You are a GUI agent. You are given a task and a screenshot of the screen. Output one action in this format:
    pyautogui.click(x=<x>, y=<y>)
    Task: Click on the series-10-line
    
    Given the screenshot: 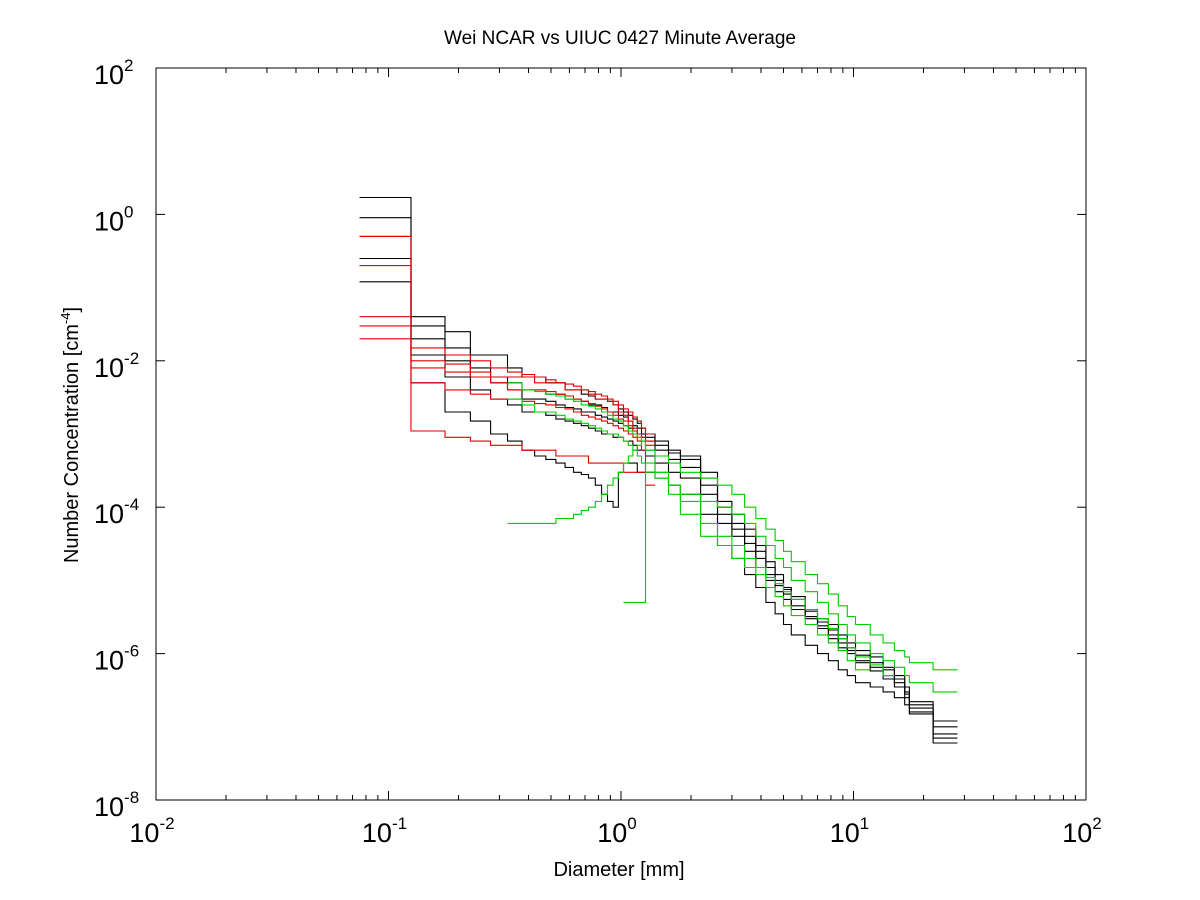 What is the action you would take?
    pyautogui.click(x=507, y=335)
    